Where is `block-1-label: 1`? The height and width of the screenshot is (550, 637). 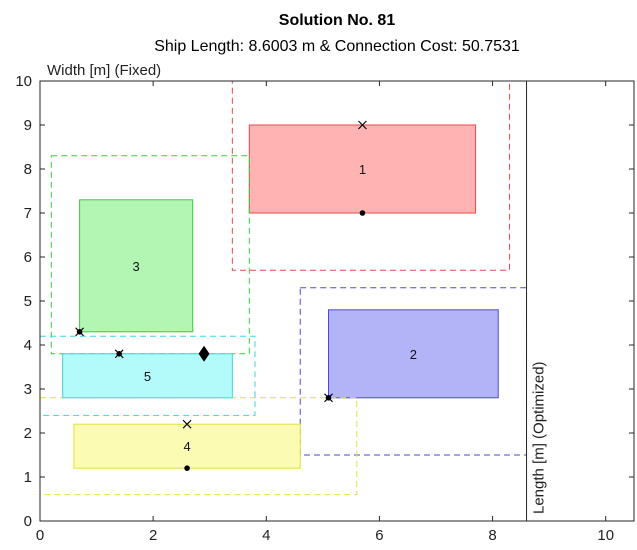 block-1-label: 1 is located at coordinates (362, 169).